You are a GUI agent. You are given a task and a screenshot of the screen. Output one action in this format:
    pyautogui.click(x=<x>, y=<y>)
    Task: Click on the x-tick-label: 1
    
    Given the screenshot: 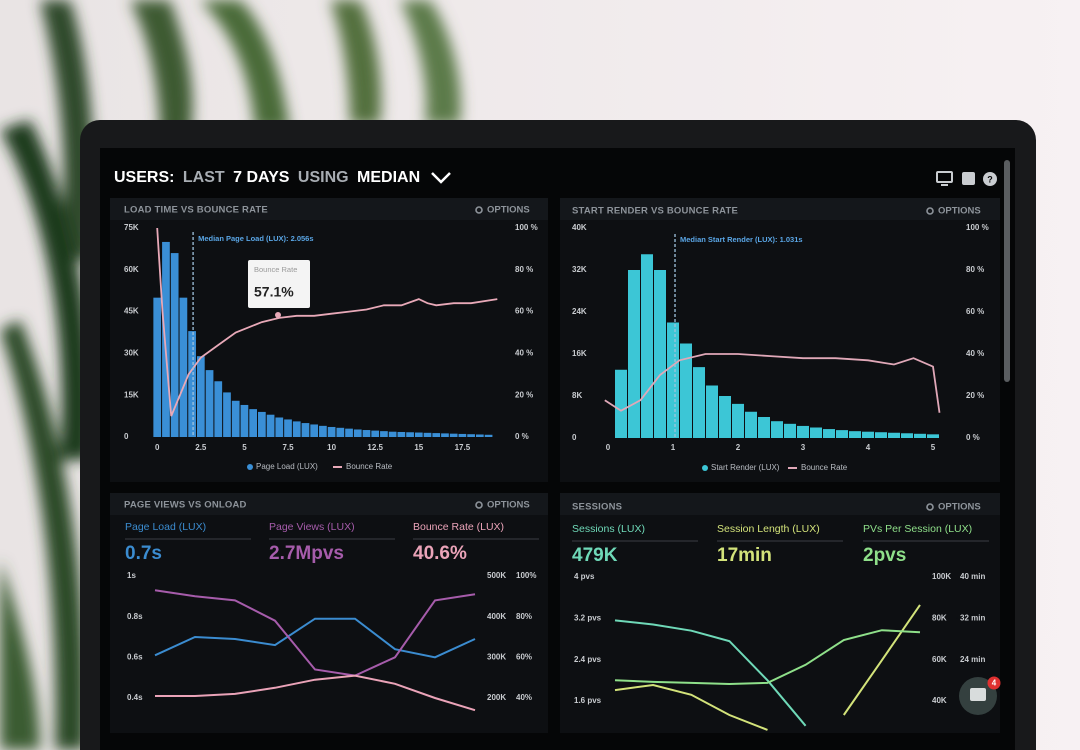 What is the action you would take?
    pyautogui.click(x=673, y=447)
    